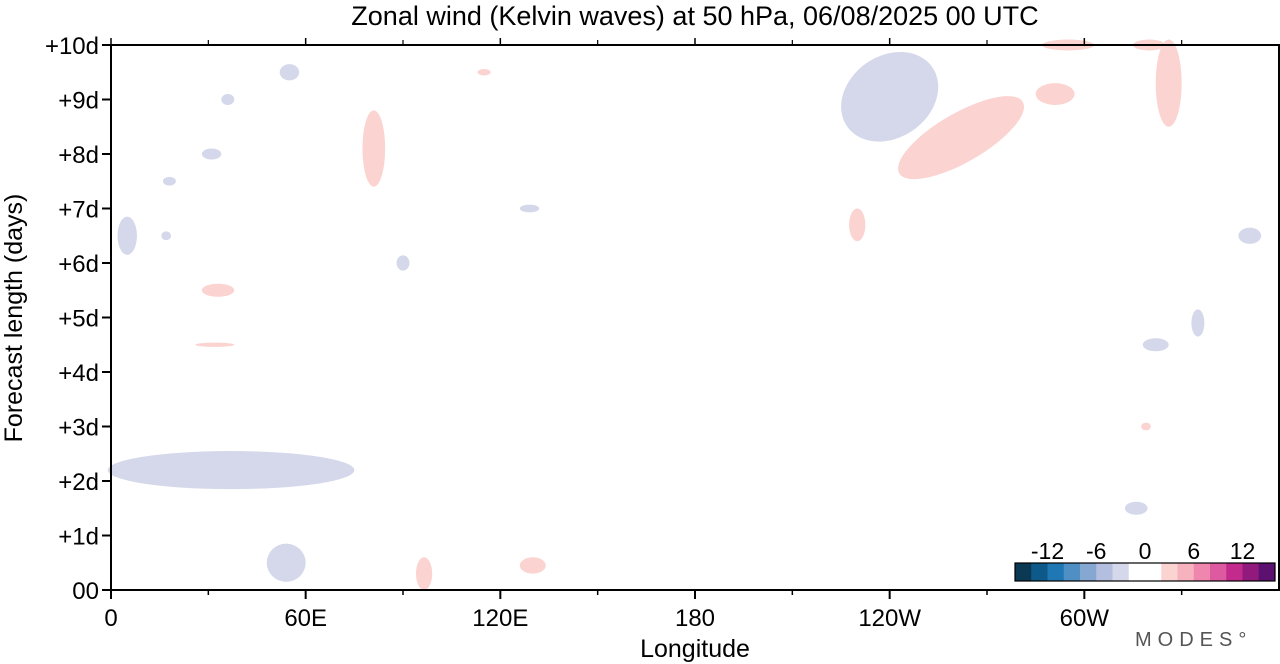 This screenshot has width=1280, height=664. Describe the element at coordinates (1085, 618) in the screenshot. I see `x-tick-label: 60W` at that location.